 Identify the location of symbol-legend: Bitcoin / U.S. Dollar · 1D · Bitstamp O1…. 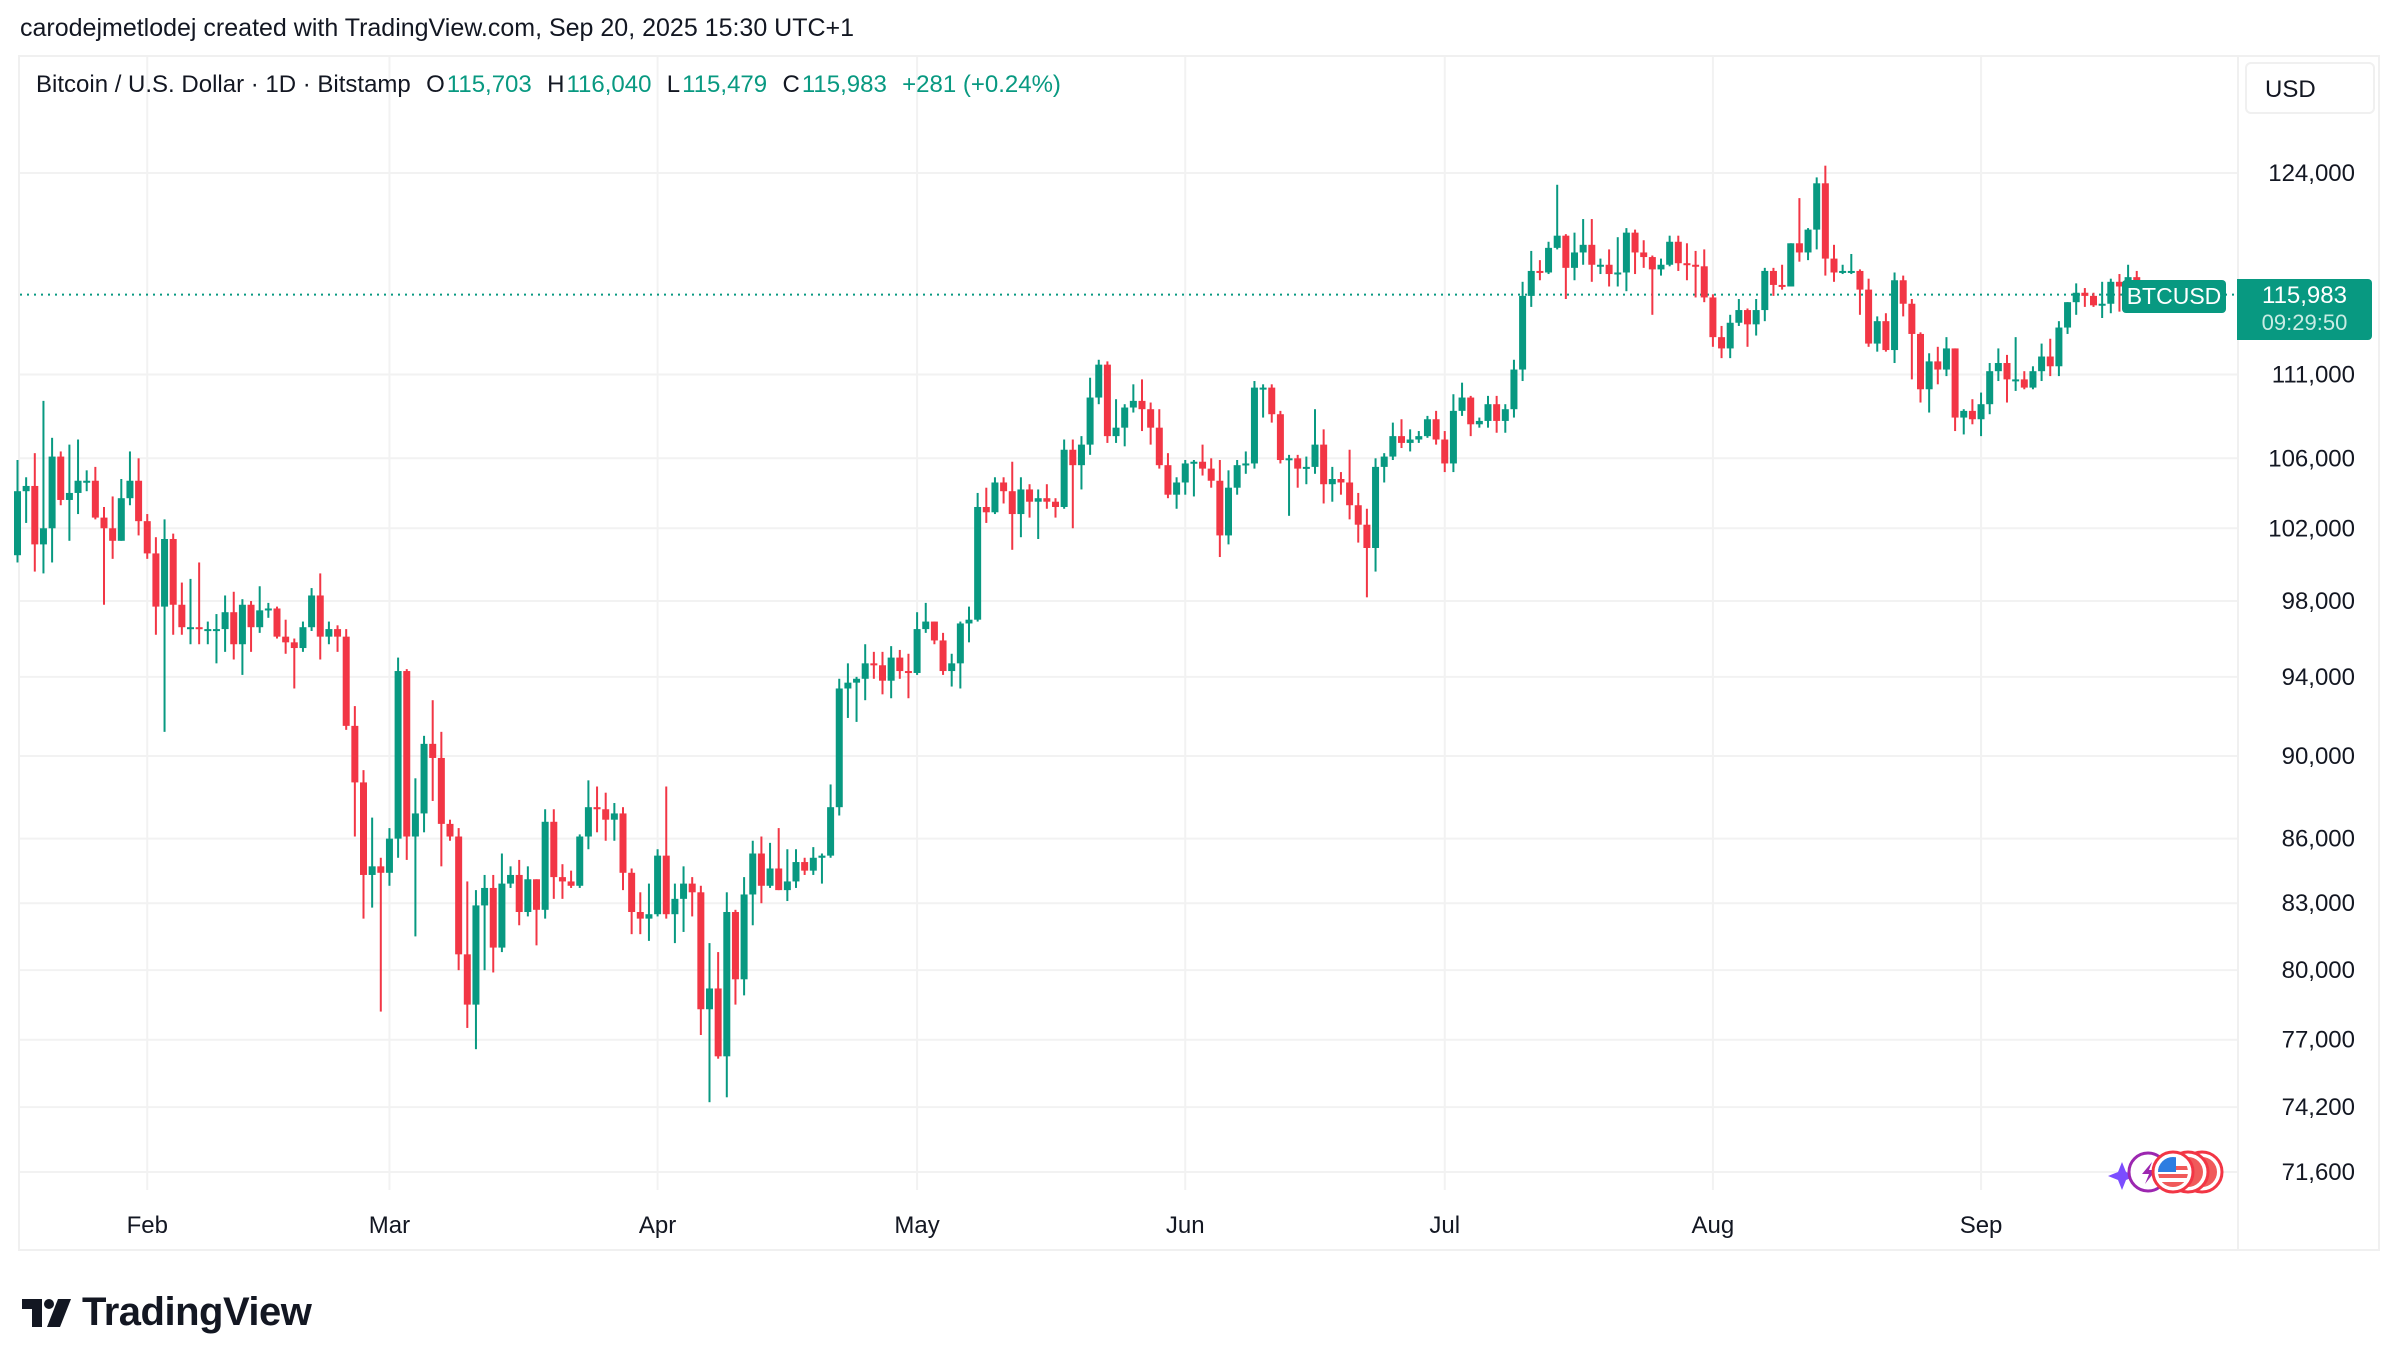
(549, 85).